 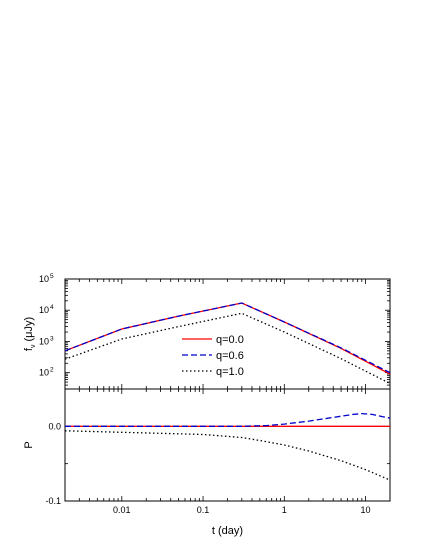 What do you see at coordinates (29, 329) in the screenshot?
I see `ylabel-unit: (μJy)` at bounding box center [29, 329].